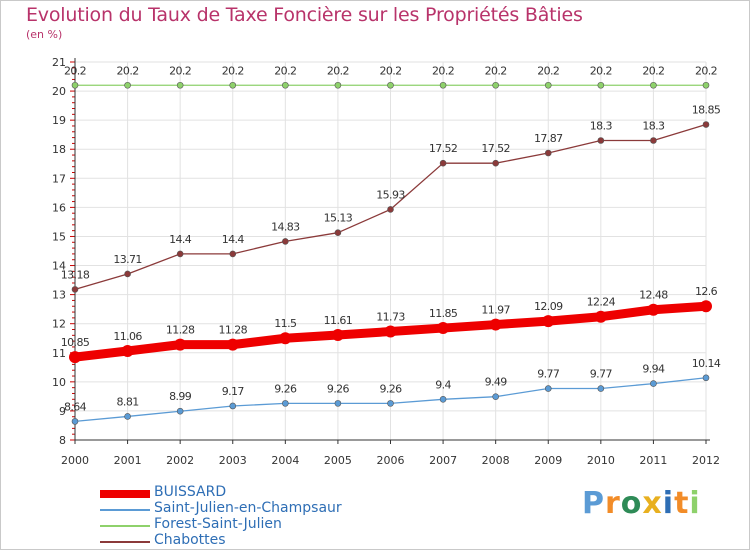 Image resolution: width=750 pixels, height=550 pixels. I want to click on legend-label: BUISSARD, so click(190, 492).